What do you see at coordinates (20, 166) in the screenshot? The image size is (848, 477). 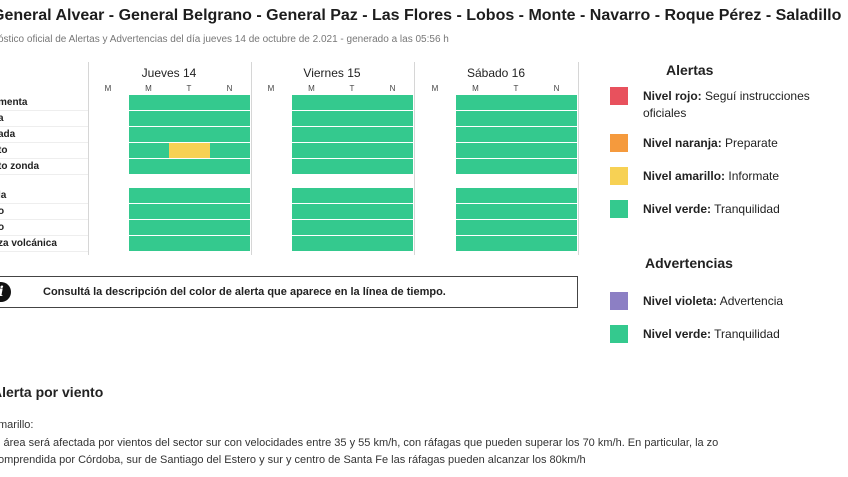 I see `row-label: to zonda` at bounding box center [20, 166].